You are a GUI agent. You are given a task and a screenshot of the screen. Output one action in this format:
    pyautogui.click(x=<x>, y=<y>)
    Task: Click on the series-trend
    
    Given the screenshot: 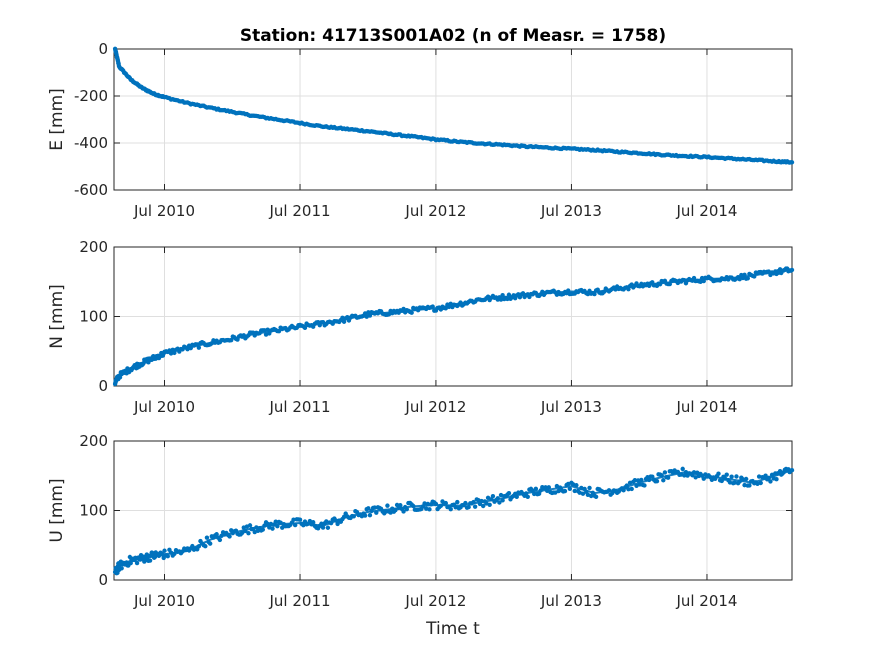 What is the action you would take?
    pyautogui.click(x=453, y=521)
    